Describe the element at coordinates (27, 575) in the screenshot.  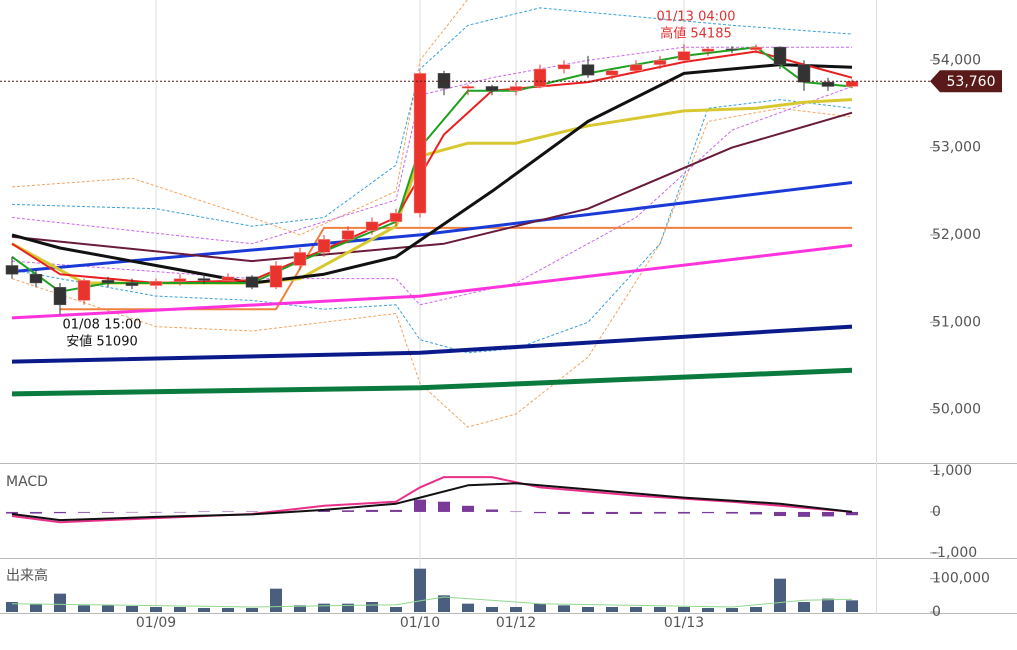
I see `panel-title: 出来高` at that location.